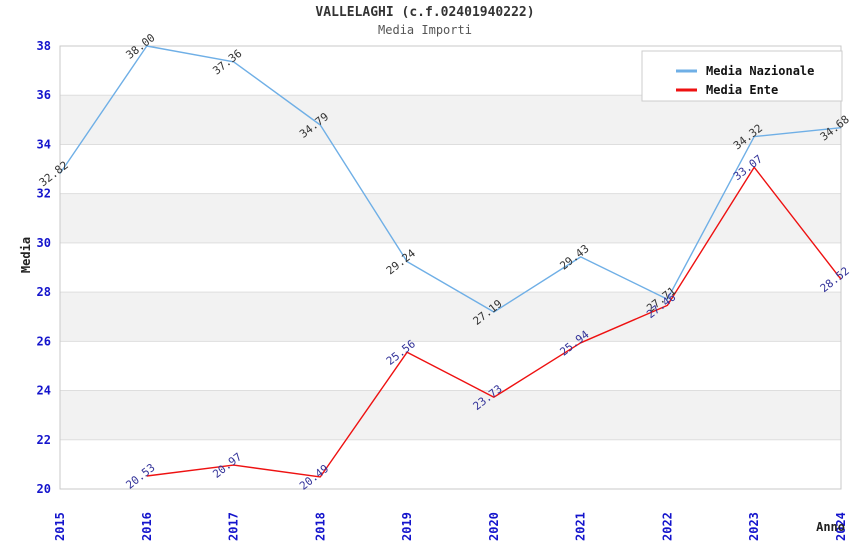 The height and width of the screenshot is (550, 850). Describe the element at coordinates (574, 257) in the screenshot. I see `point-label: 29.43` at that location.